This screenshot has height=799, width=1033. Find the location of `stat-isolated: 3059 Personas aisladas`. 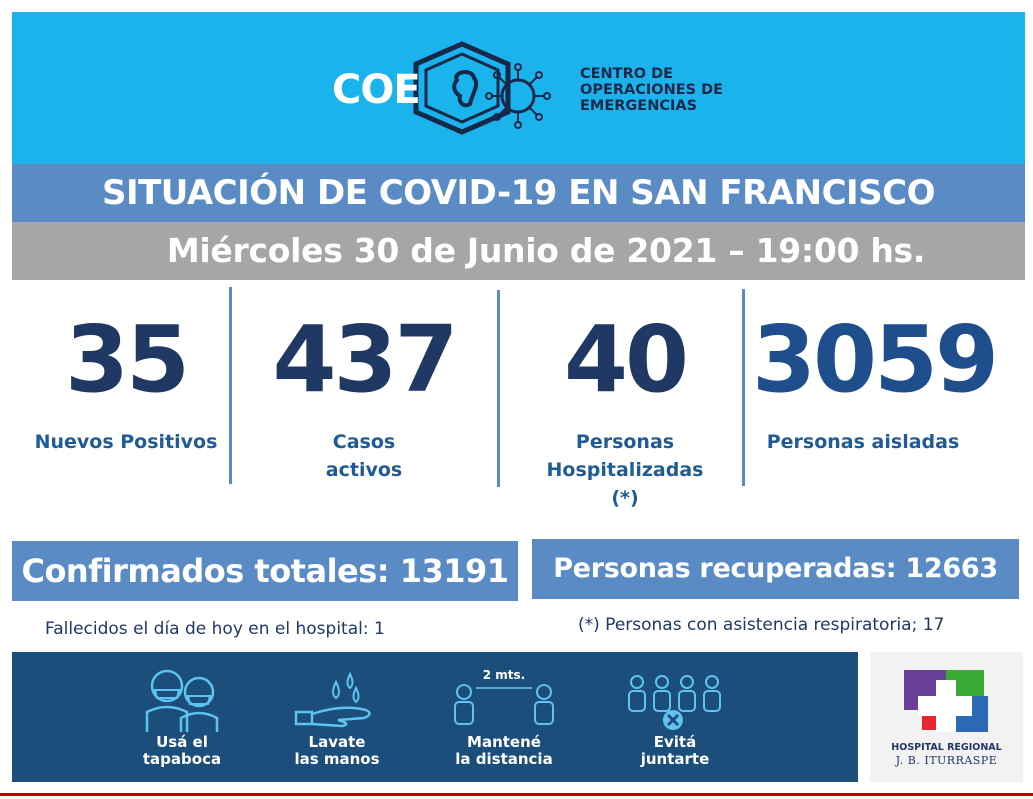

stat-isolated: 3059 Personas aisladas is located at coordinates (863, 378).